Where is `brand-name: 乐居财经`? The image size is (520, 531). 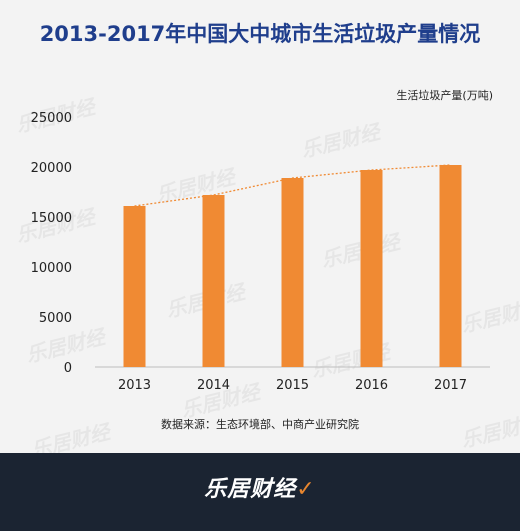
brand-name: 乐居财经 is located at coordinates (250, 489).